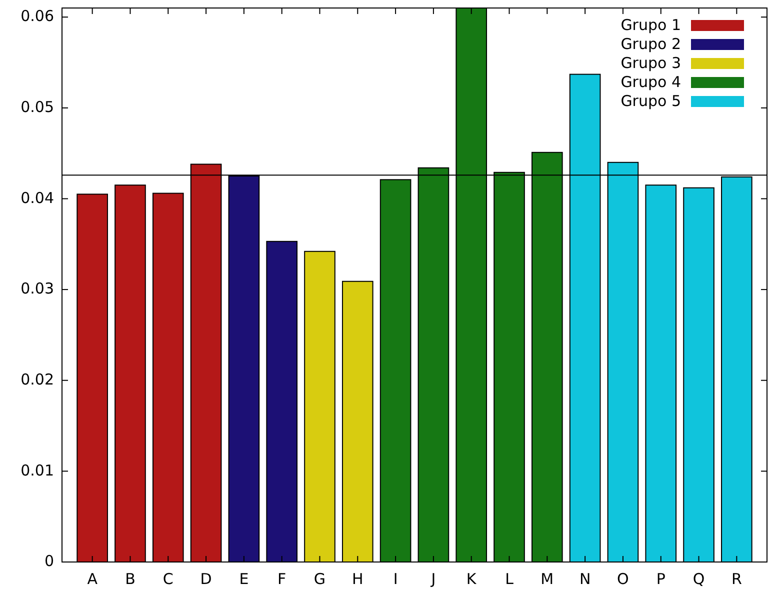 This screenshot has height=598, width=769. What do you see at coordinates (37, 379) in the screenshot?
I see `y-tick-label: 0.02` at bounding box center [37, 379].